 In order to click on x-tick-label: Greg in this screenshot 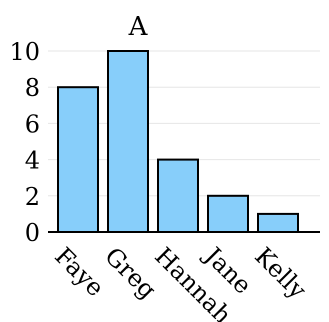, I will do `click(130, 273)`.